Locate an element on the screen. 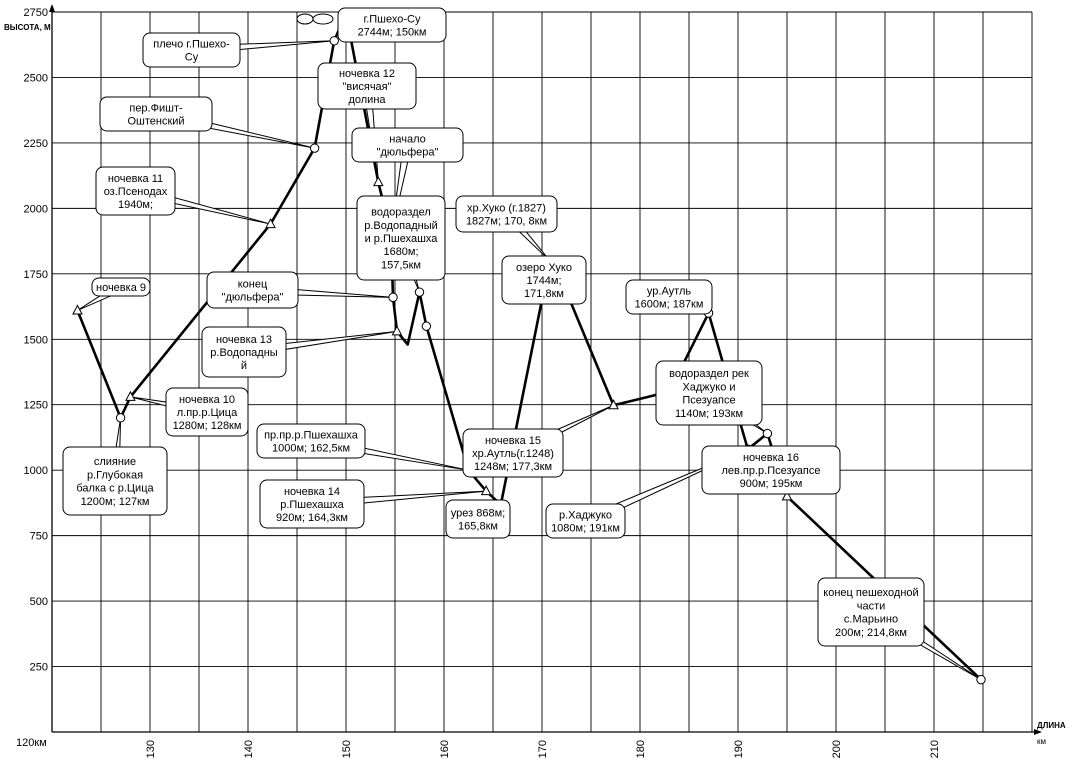 This screenshot has width=1077, height=780. callout-text: 1280м; 128км is located at coordinates (207, 426).